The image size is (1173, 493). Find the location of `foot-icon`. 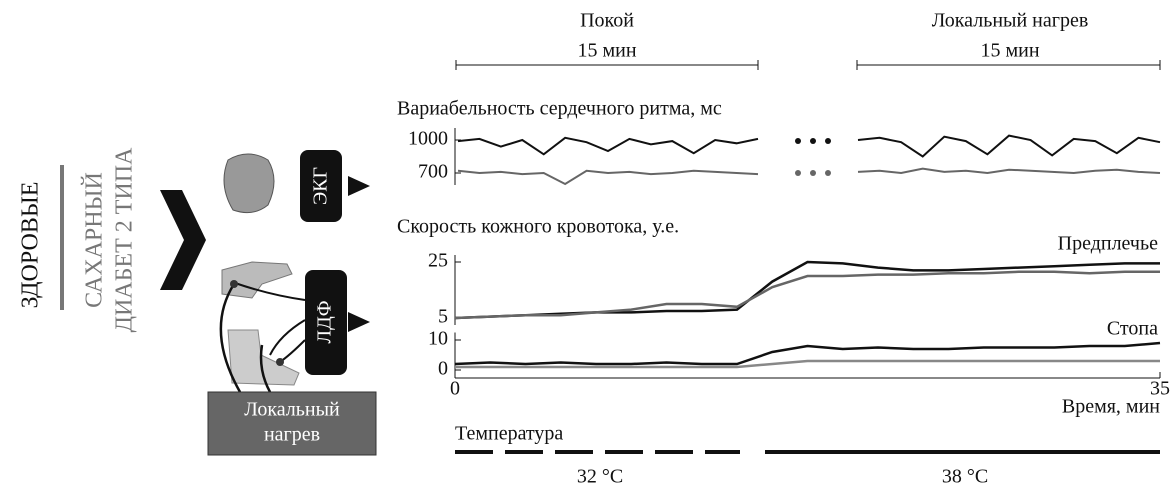

foot-icon is located at coordinates (263, 357).